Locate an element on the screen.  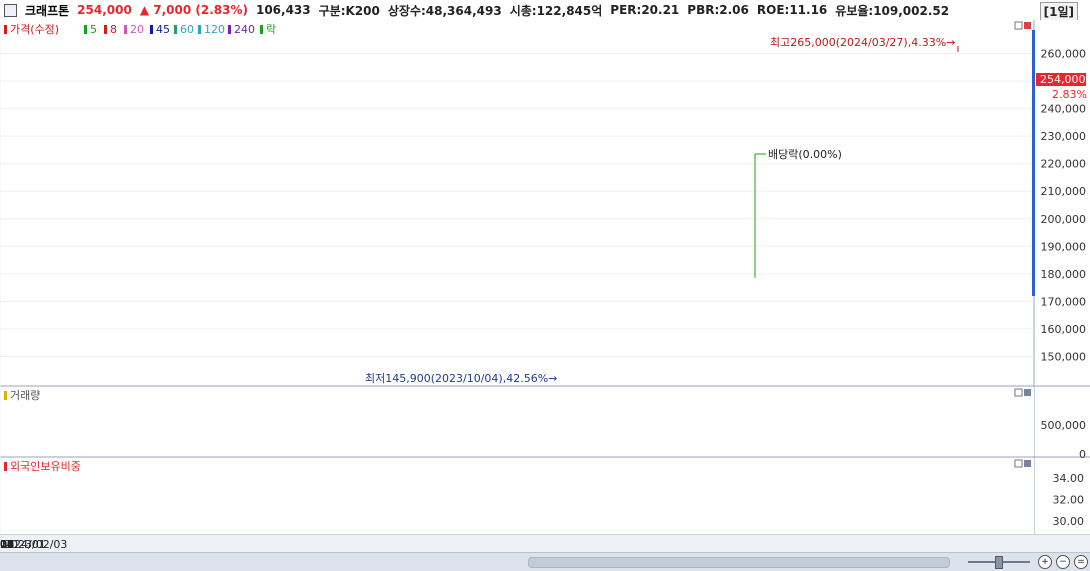
foreign-panel is located at coordinates (517, 496).